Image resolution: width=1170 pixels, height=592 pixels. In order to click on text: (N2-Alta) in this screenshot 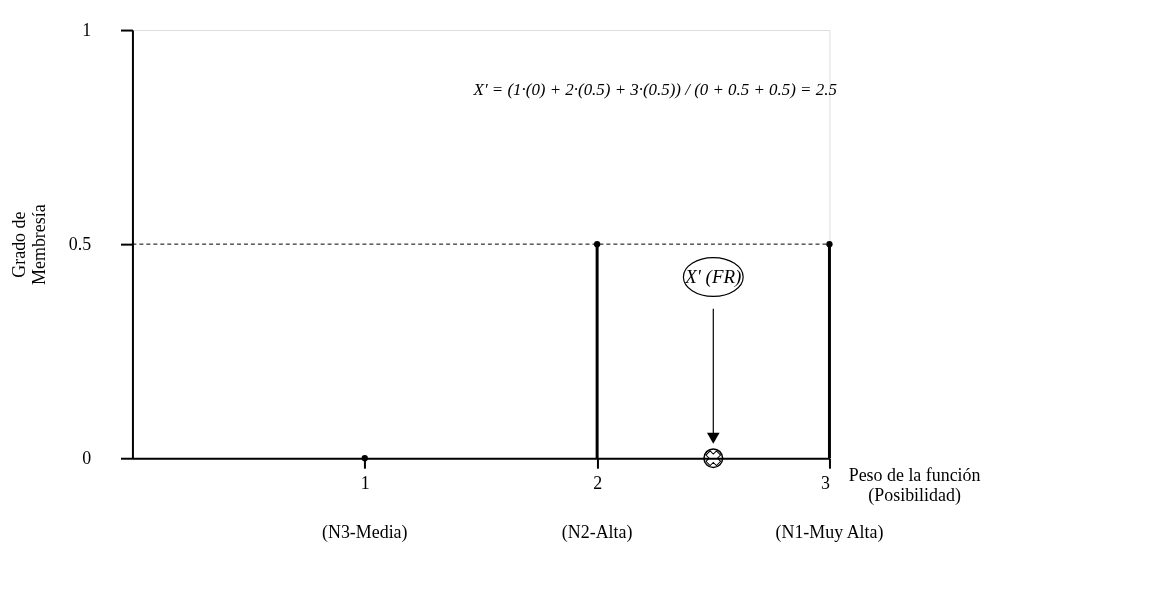, I will do `click(597, 532)`.